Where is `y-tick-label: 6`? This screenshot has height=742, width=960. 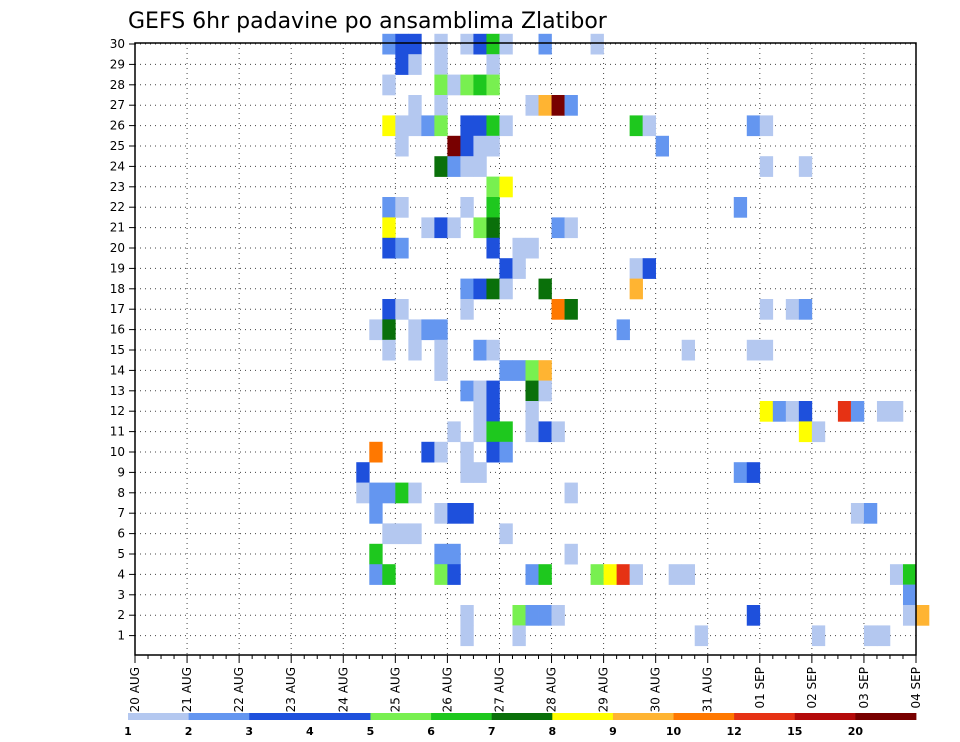
y-tick-label: 6 is located at coordinates (121, 534).